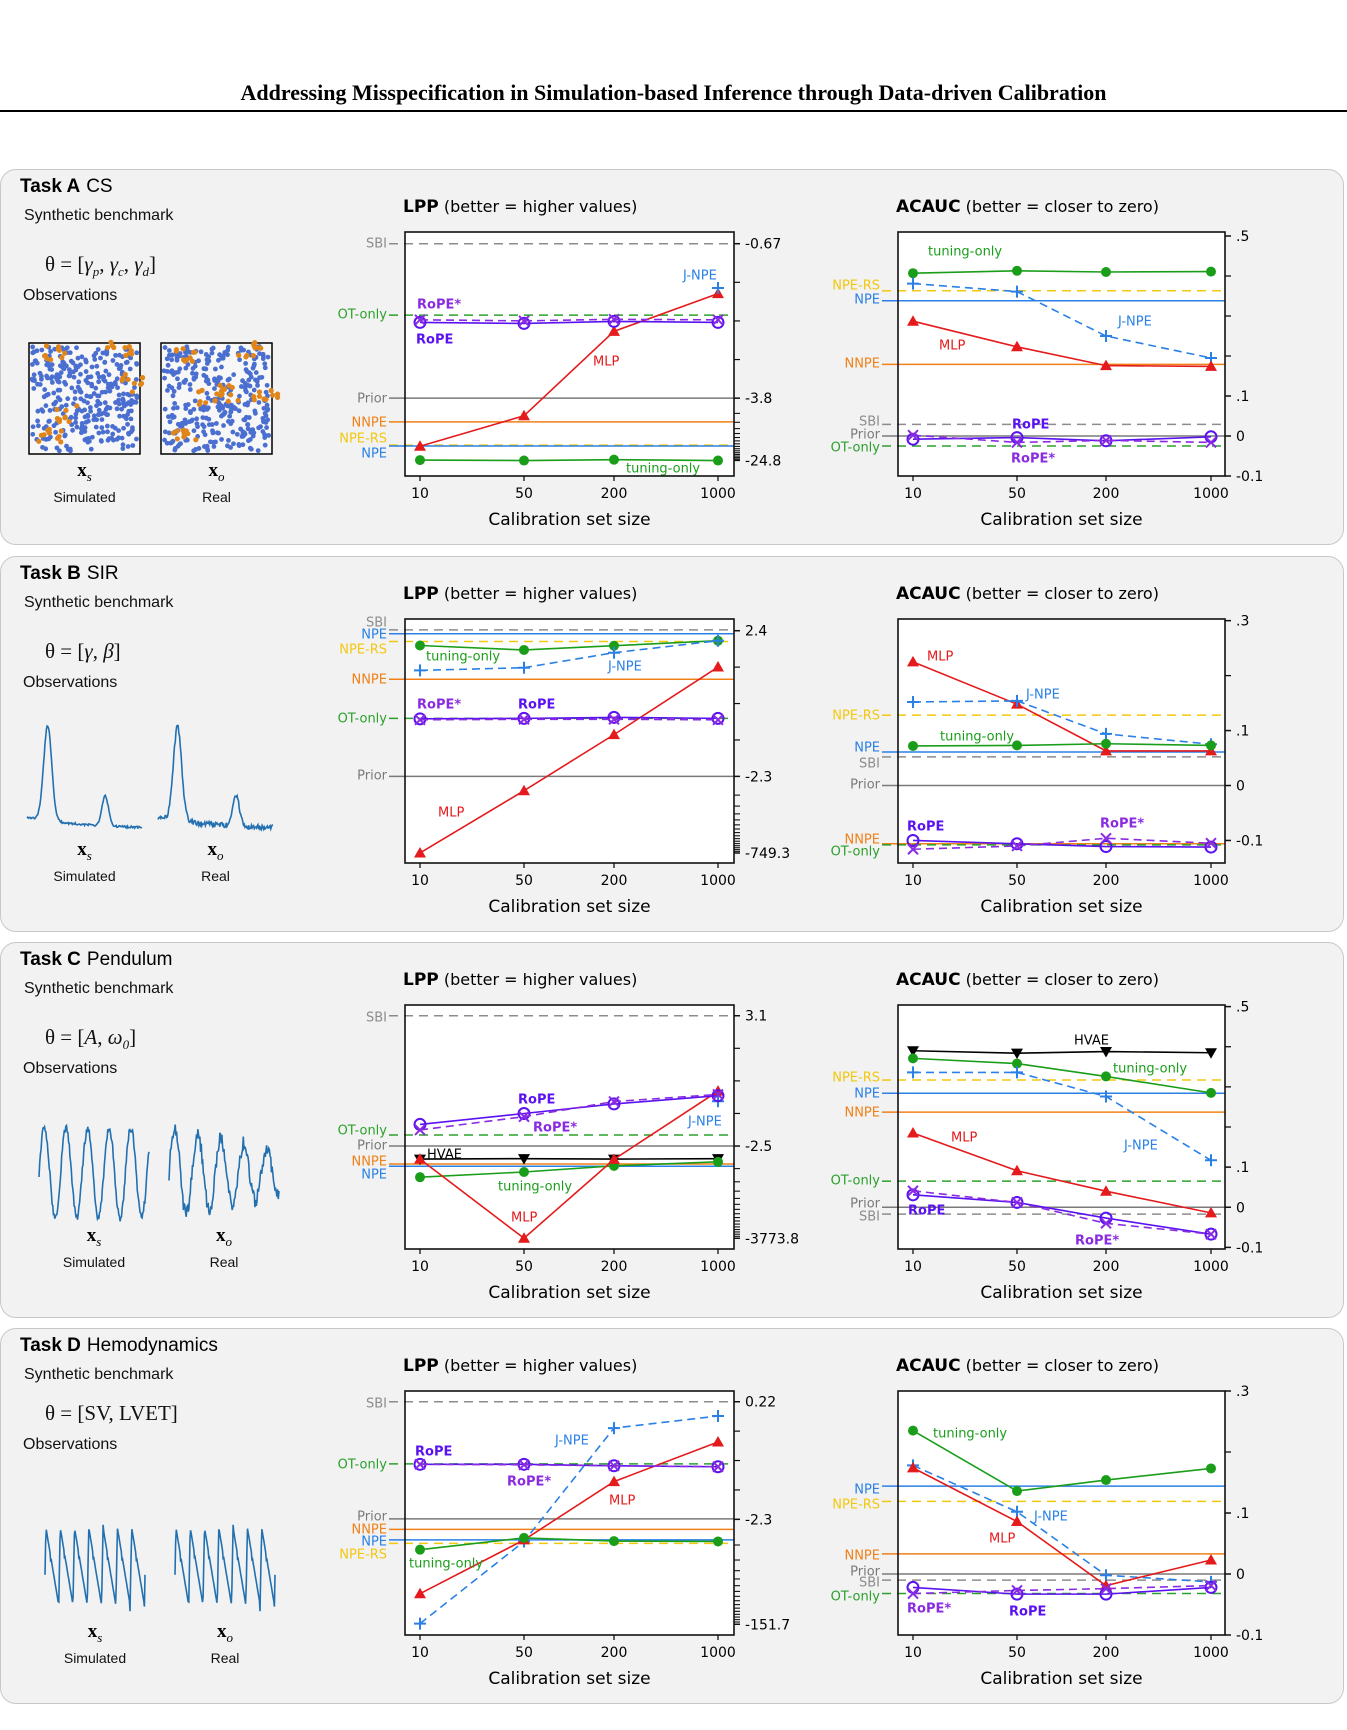 Image resolution: width=1347 pixels, height=1730 pixels. What do you see at coordinates (856, 286) in the screenshot?
I see `reference-label-npe-rs: NPE-RS` at bounding box center [856, 286].